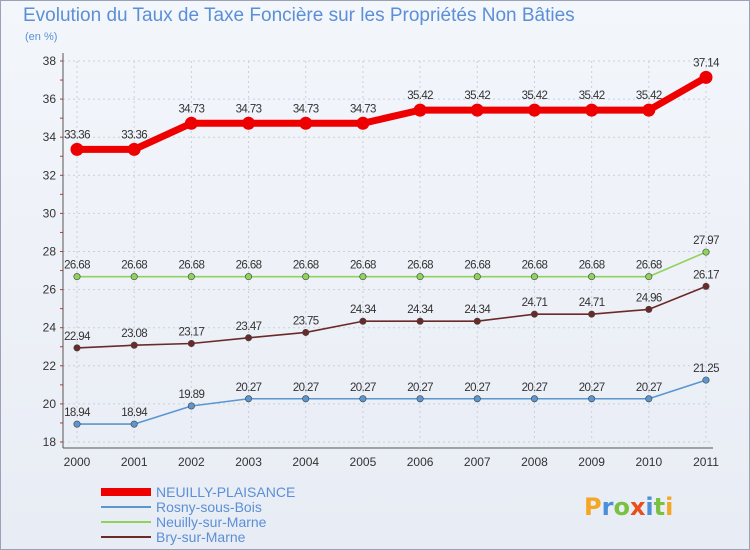 The image size is (750, 550). I want to click on data-label-neuilly-sur-marne-2001: 26.68, so click(134, 266).